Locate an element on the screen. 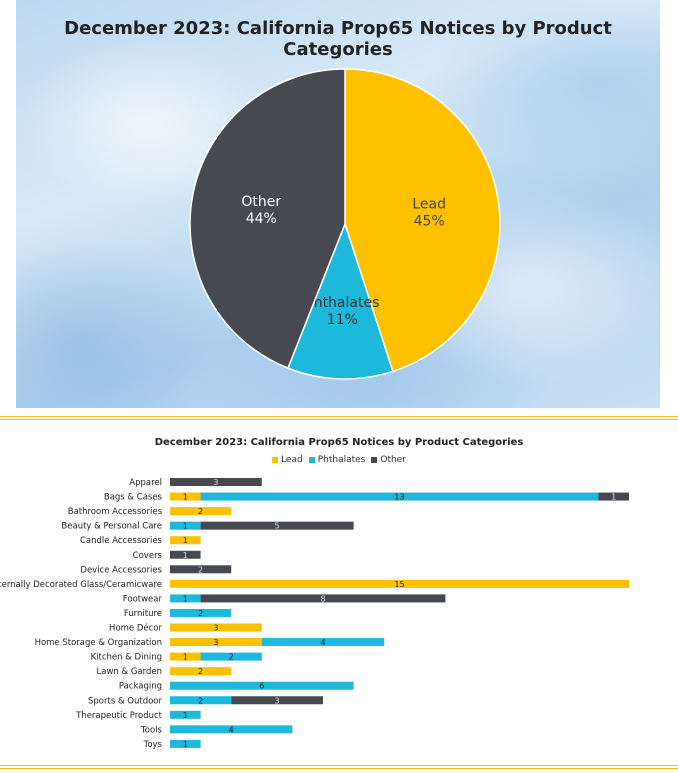 The image size is (678, 773). data-label-therapeutic-product-phthalates: 1 is located at coordinates (185, 715).